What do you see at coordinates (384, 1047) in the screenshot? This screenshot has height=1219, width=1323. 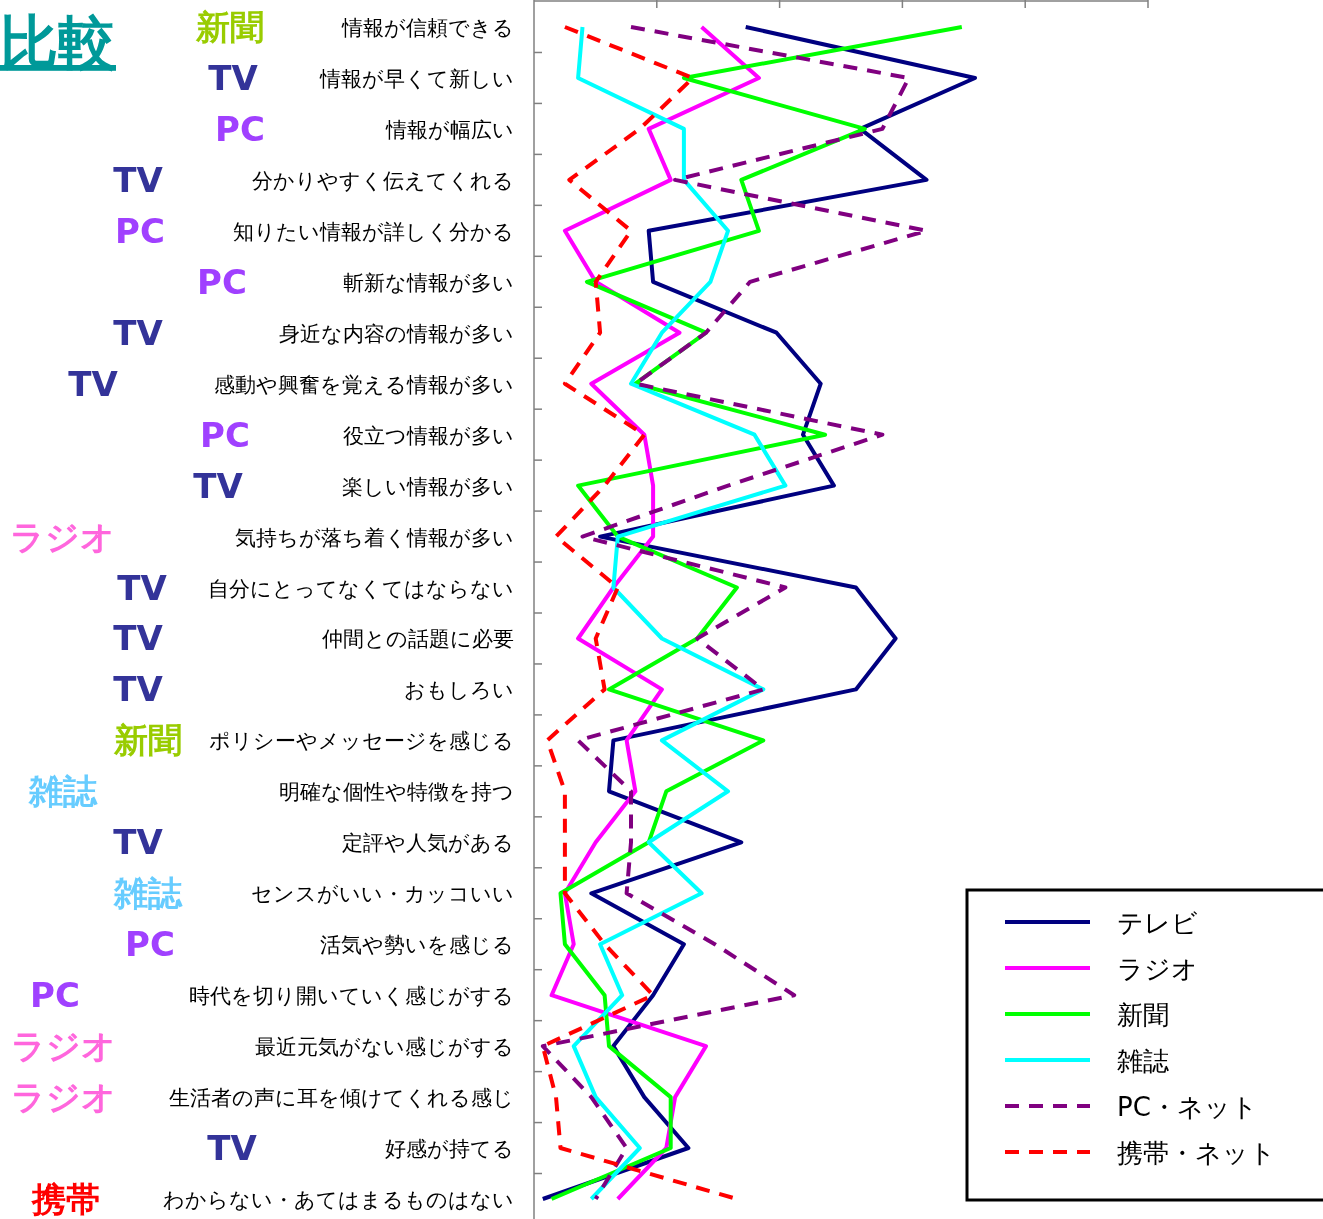 I see `y-tick-label: 最近元気がない感じがする` at bounding box center [384, 1047].